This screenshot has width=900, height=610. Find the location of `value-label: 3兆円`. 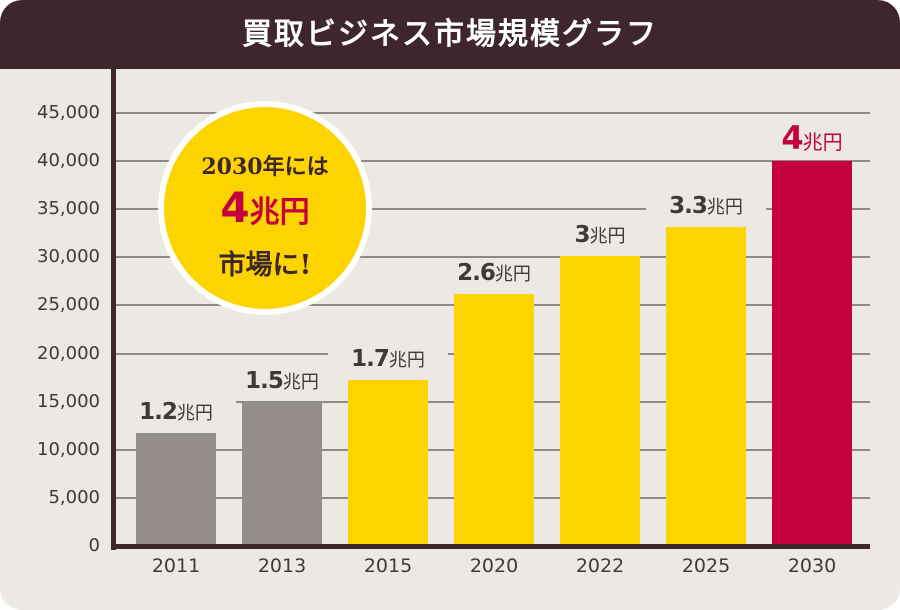

value-label: 3兆円 is located at coordinates (600, 235).